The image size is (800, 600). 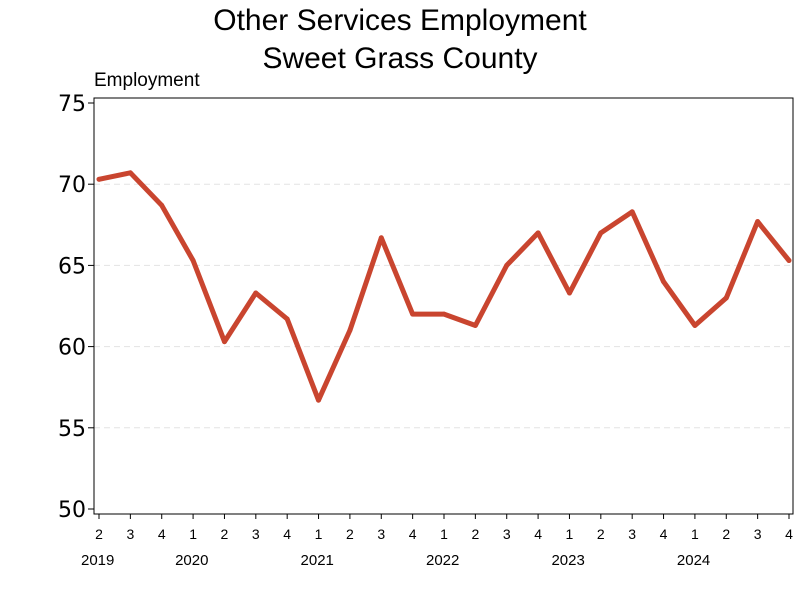 What do you see at coordinates (399, 58) in the screenshot?
I see `chart-title-line-2: Sweet Grass County` at bounding box center [399, 58].